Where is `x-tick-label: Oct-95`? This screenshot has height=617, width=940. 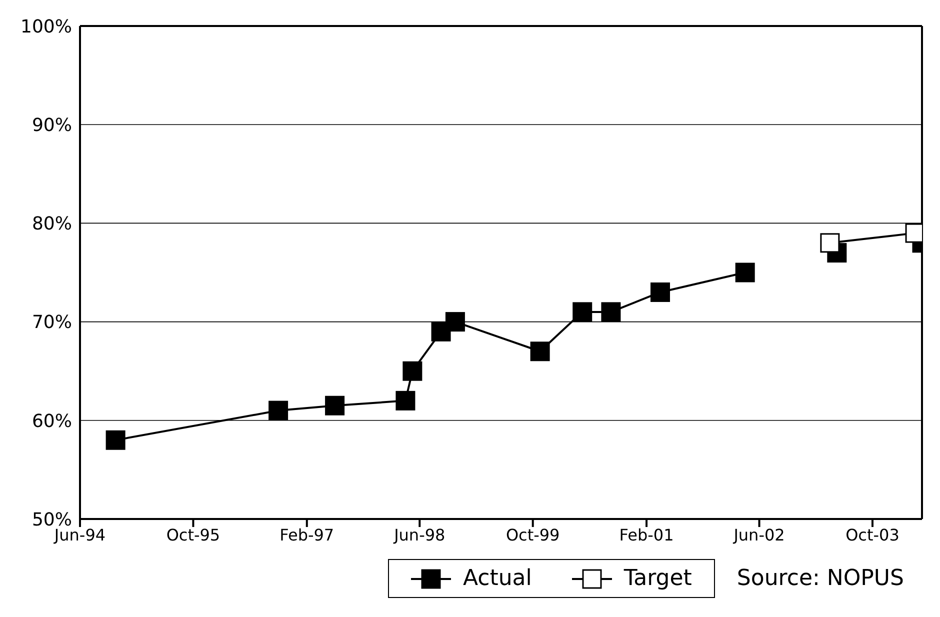 x-tick-label: Oct-95 is located at coordinates (193, 534).